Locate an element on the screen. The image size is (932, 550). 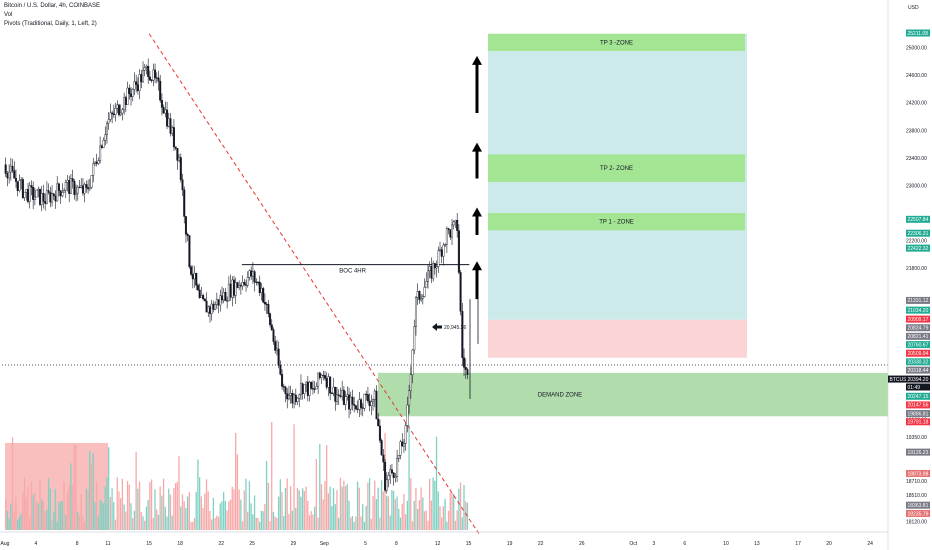
price-tick-label: 19350.00 is located at coordinates (916, 438).